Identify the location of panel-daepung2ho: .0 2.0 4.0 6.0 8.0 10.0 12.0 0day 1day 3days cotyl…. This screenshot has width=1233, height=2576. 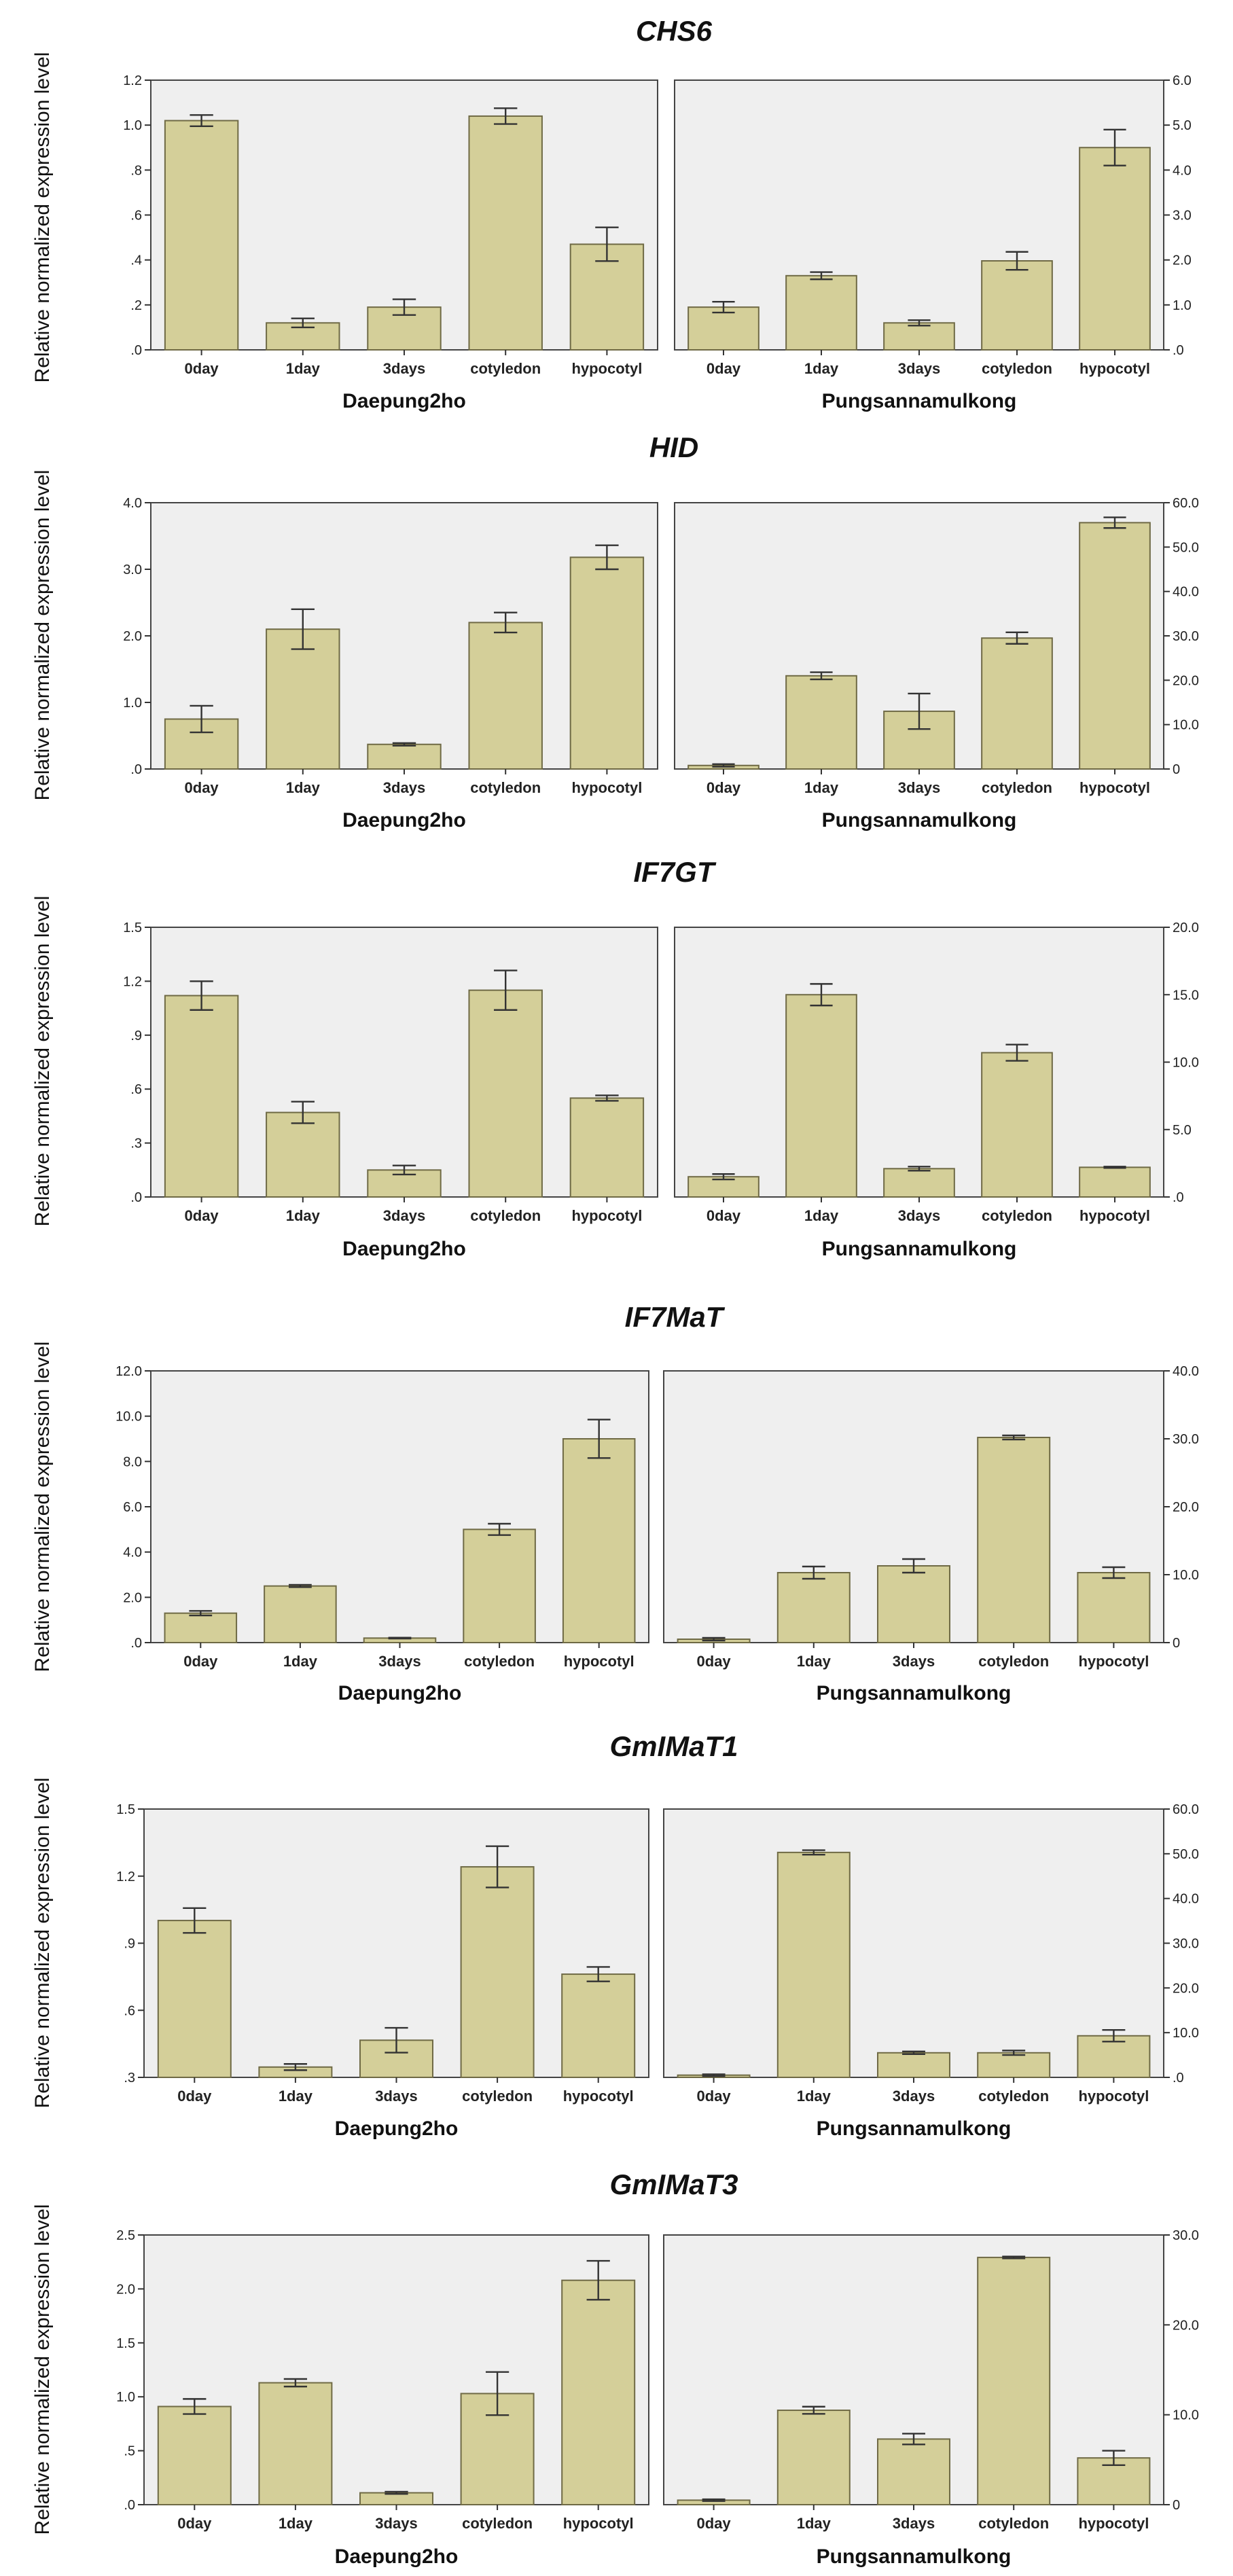
(382, 1534).